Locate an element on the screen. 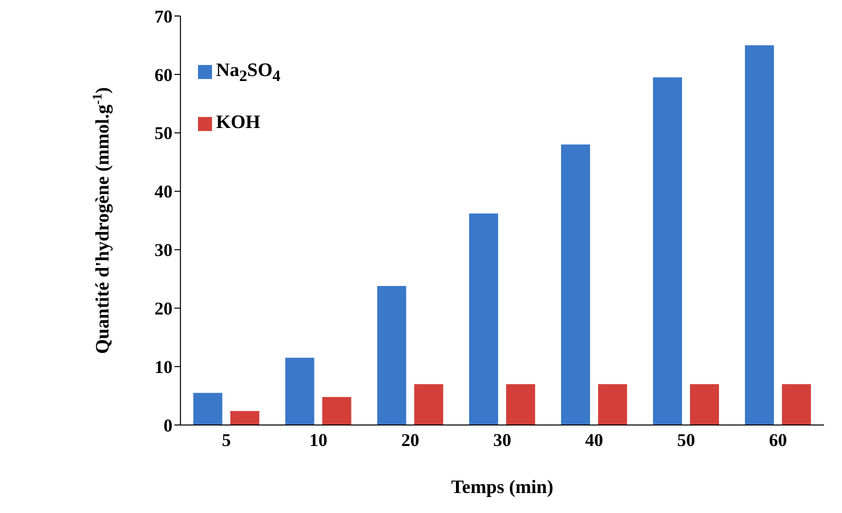 Image resolution: width=842 pixels, height=513 pixels. y-tick-label: 70 is located at coordinates (163, 16).